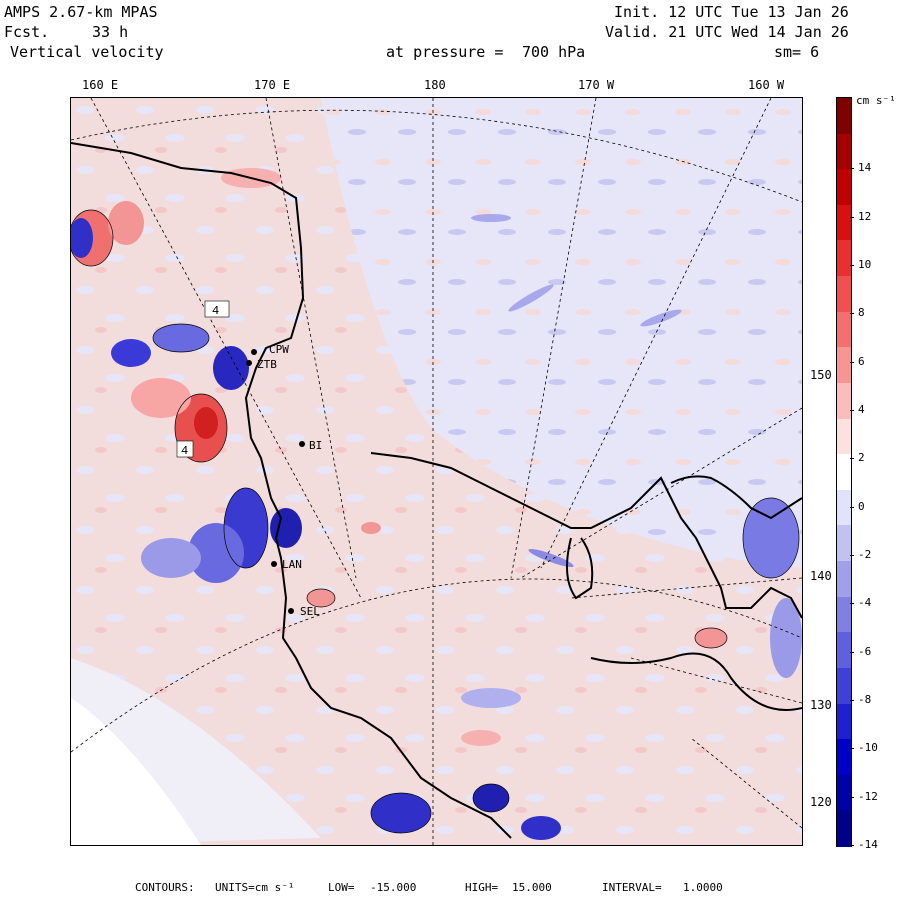  I want to click on pressure-label: at pressure =, so click(445, 52).